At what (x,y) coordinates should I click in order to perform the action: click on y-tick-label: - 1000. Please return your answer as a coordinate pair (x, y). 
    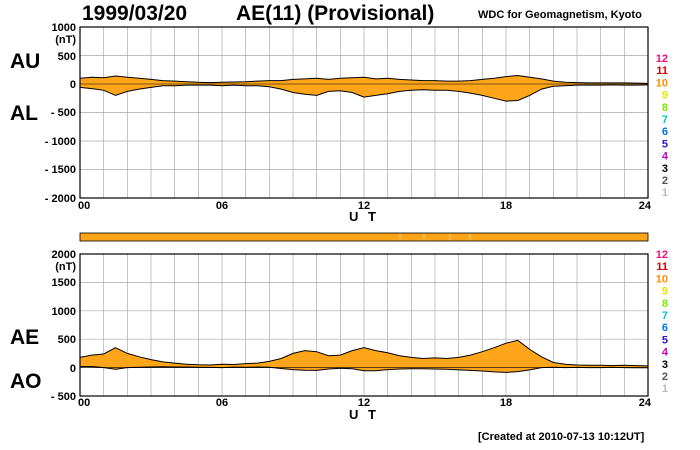
    Looking at the image, I should click on (60, 142).